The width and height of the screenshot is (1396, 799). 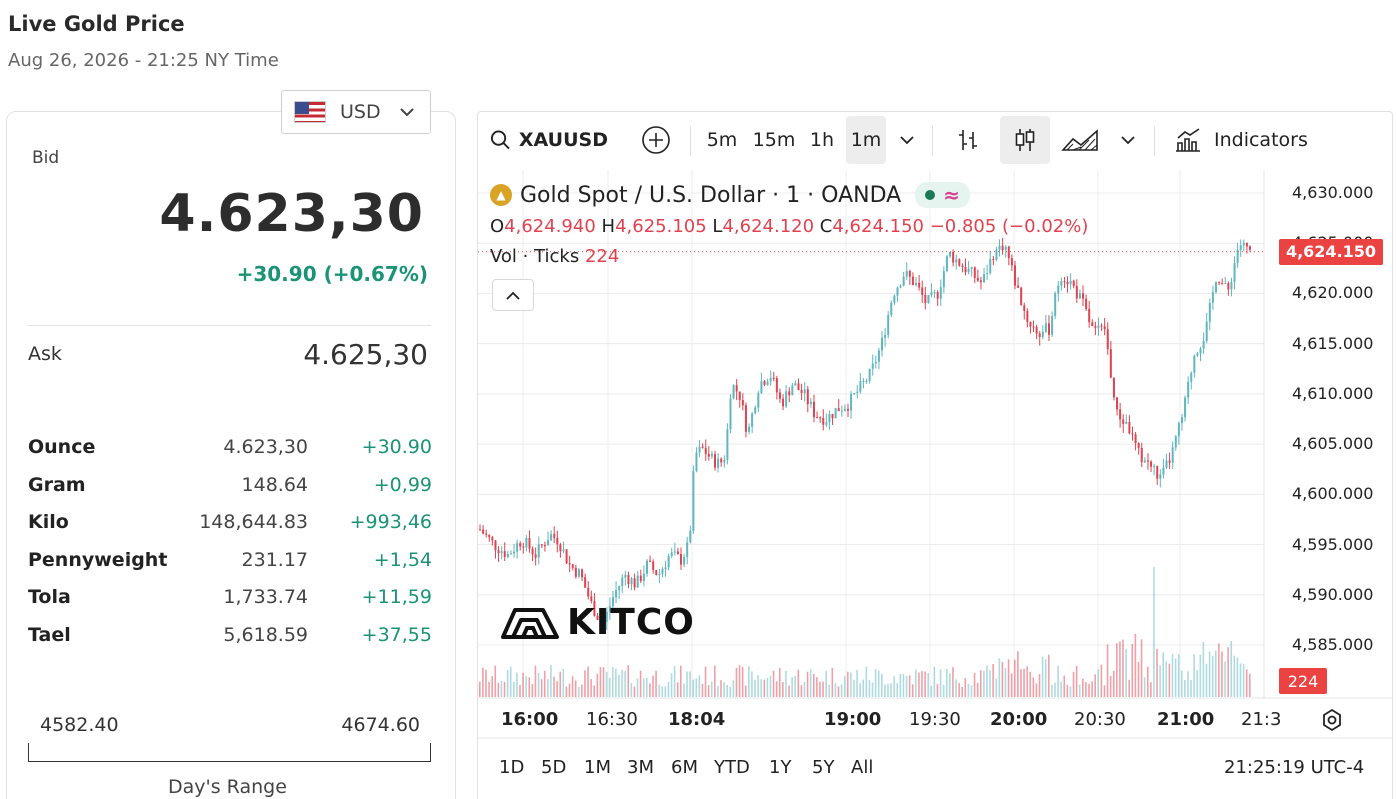 What do you see at coordinates (862, 767) in the screenshot?
I see `time-range-all: All` at bounding box center [862, 767].